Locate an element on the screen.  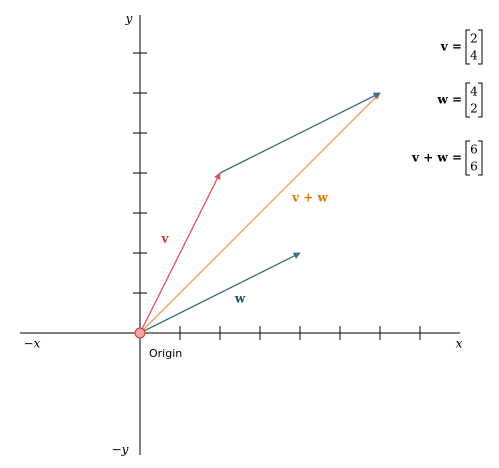
x-label: x is located at coordinates (459, 344).